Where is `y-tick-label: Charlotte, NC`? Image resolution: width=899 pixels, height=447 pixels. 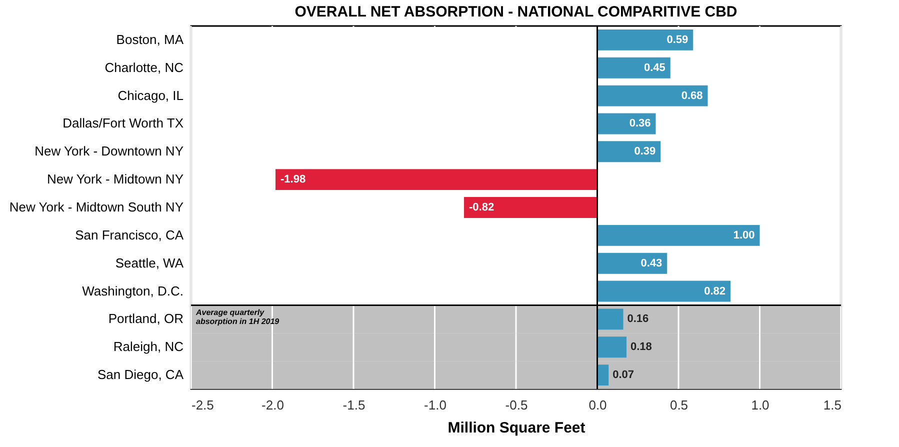 y-tick-label: Charlotte, NC is located at coordinates (144, 67).